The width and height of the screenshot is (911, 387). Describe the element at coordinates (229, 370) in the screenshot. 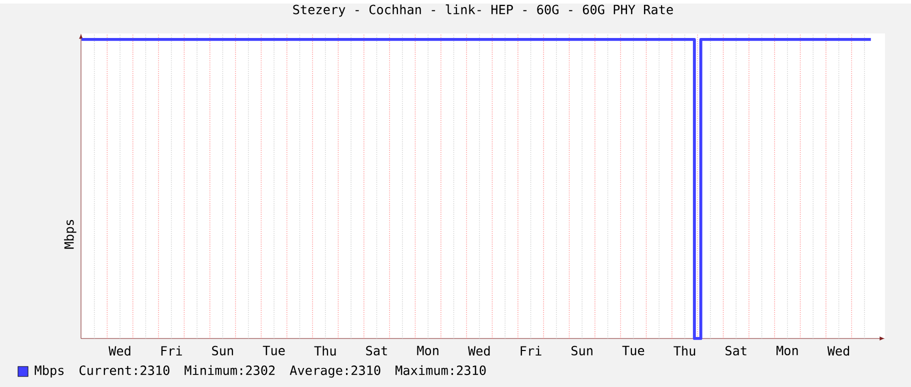

I see `text: Minimum:2302` at that location.